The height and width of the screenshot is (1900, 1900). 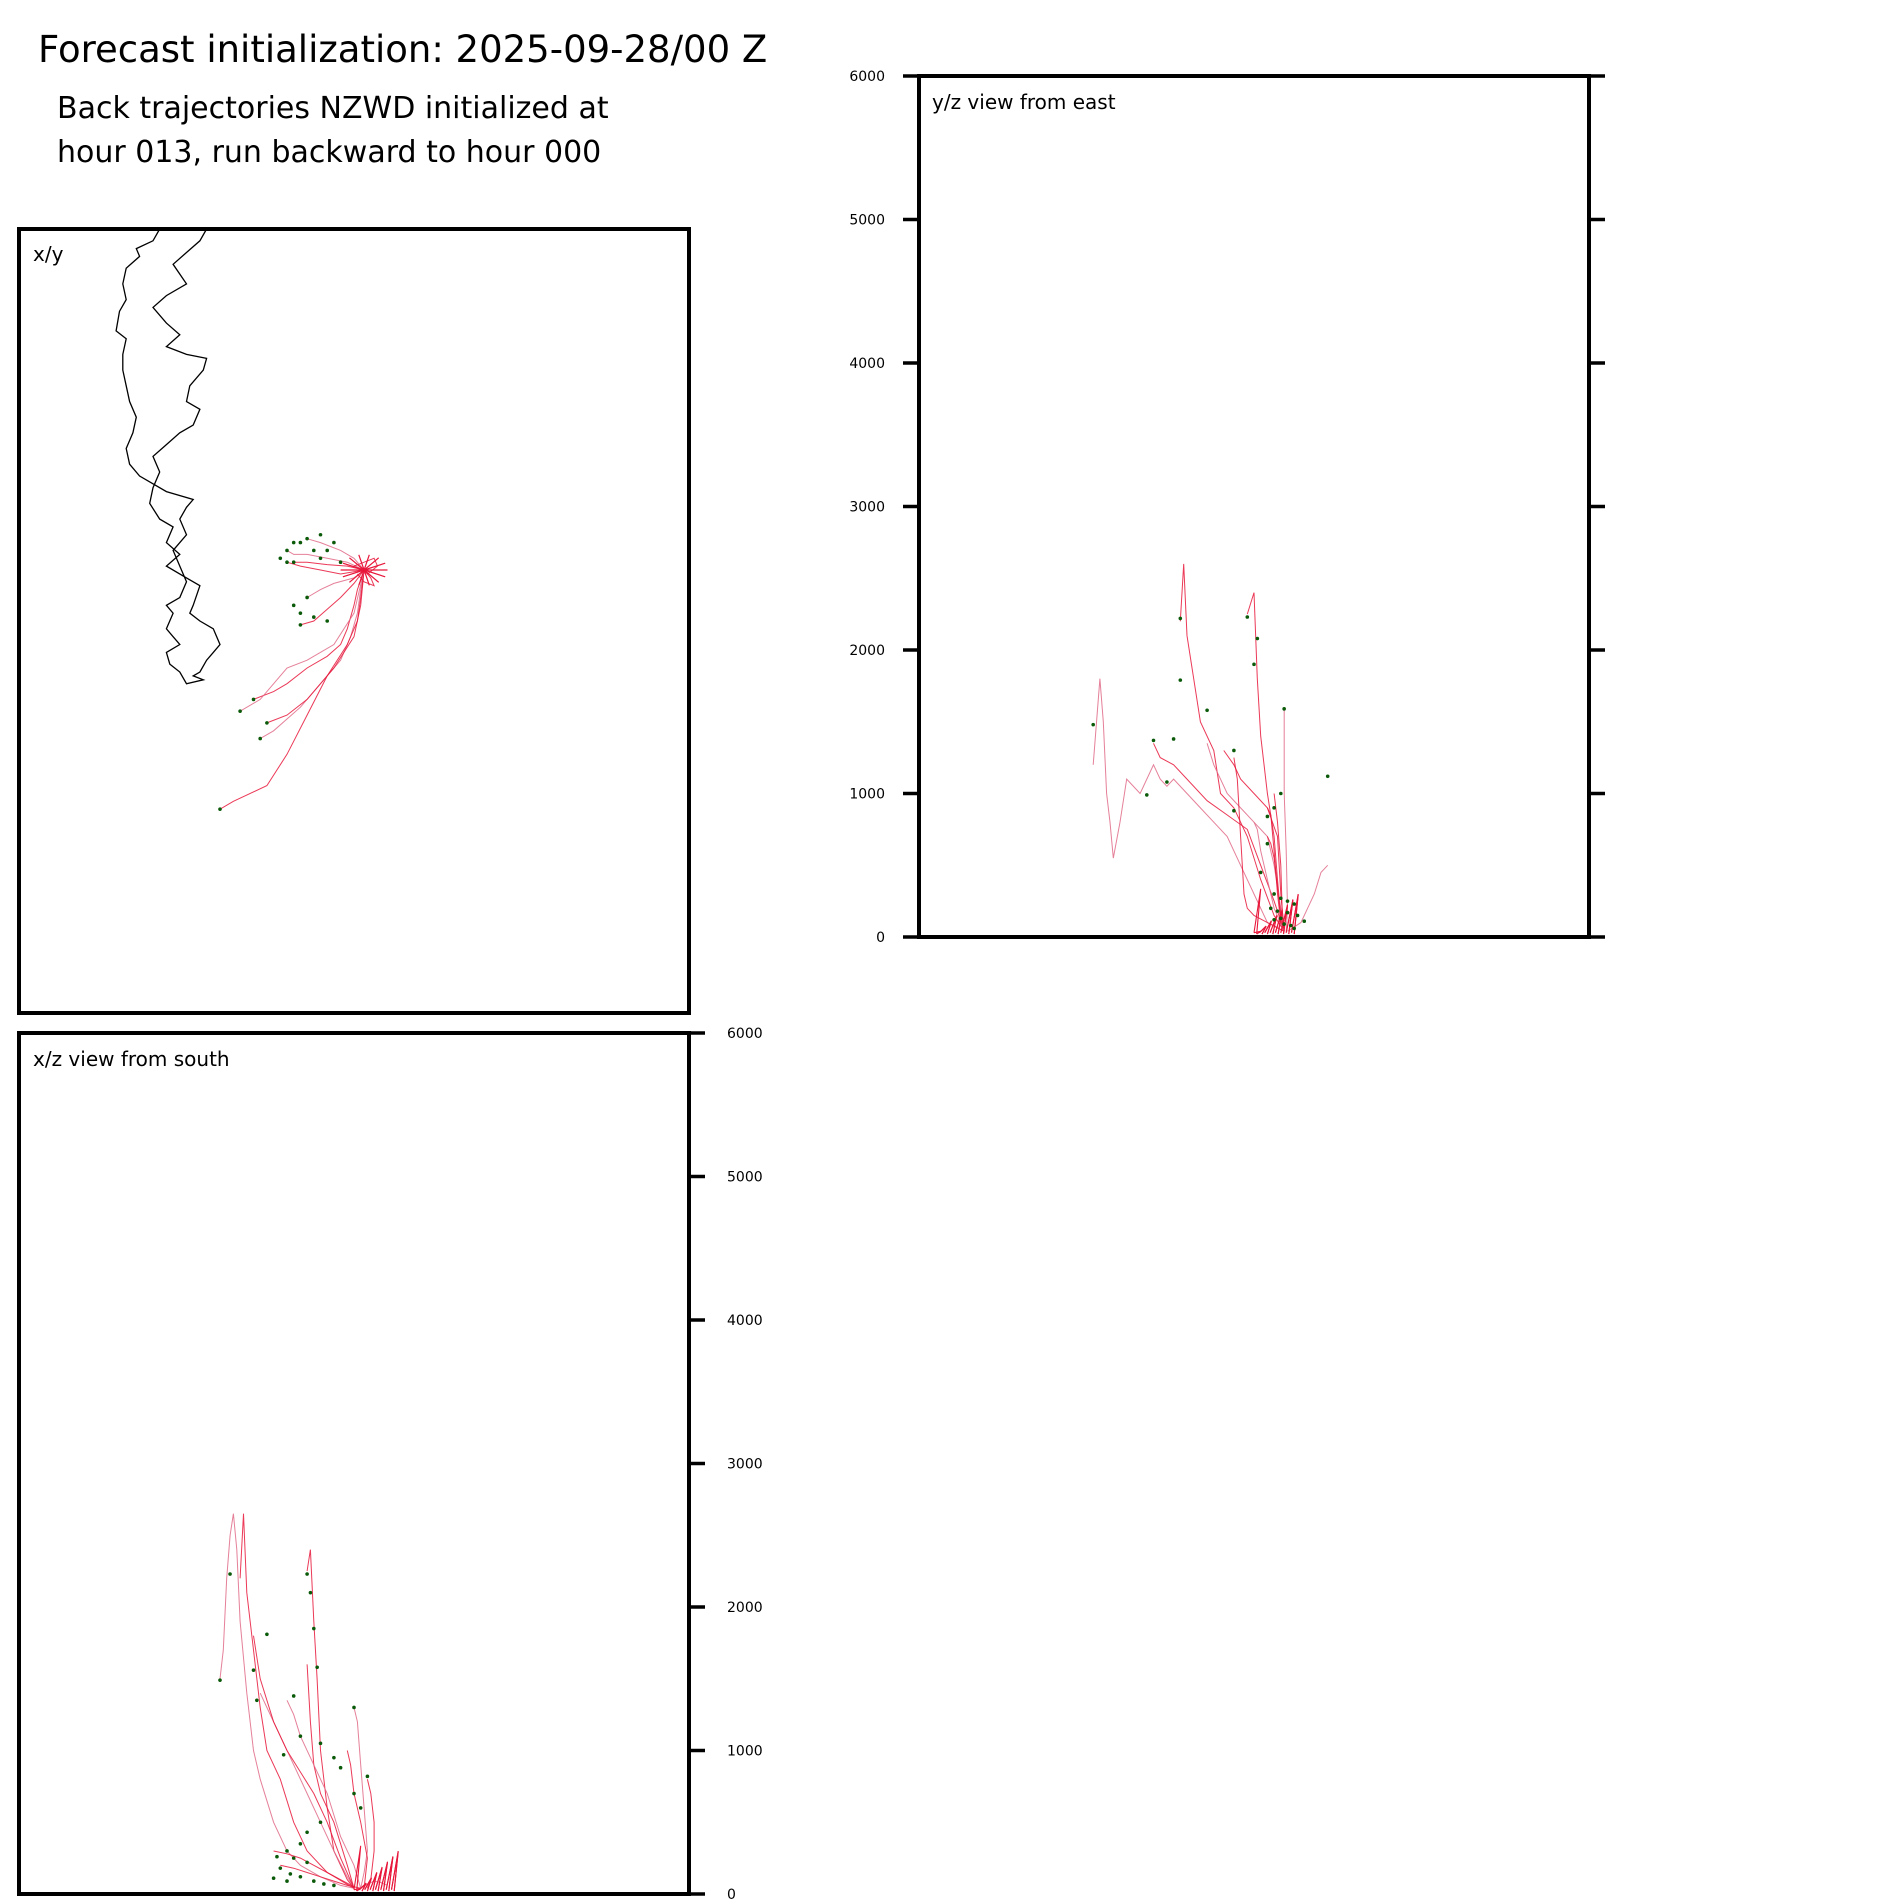 What do you see at coordinates (726, 1463) in the screenshot?
I see `y-axis-ticks: 0 1000 2000 3000 4000 5000 6000` at bounding box center [726, 1463].